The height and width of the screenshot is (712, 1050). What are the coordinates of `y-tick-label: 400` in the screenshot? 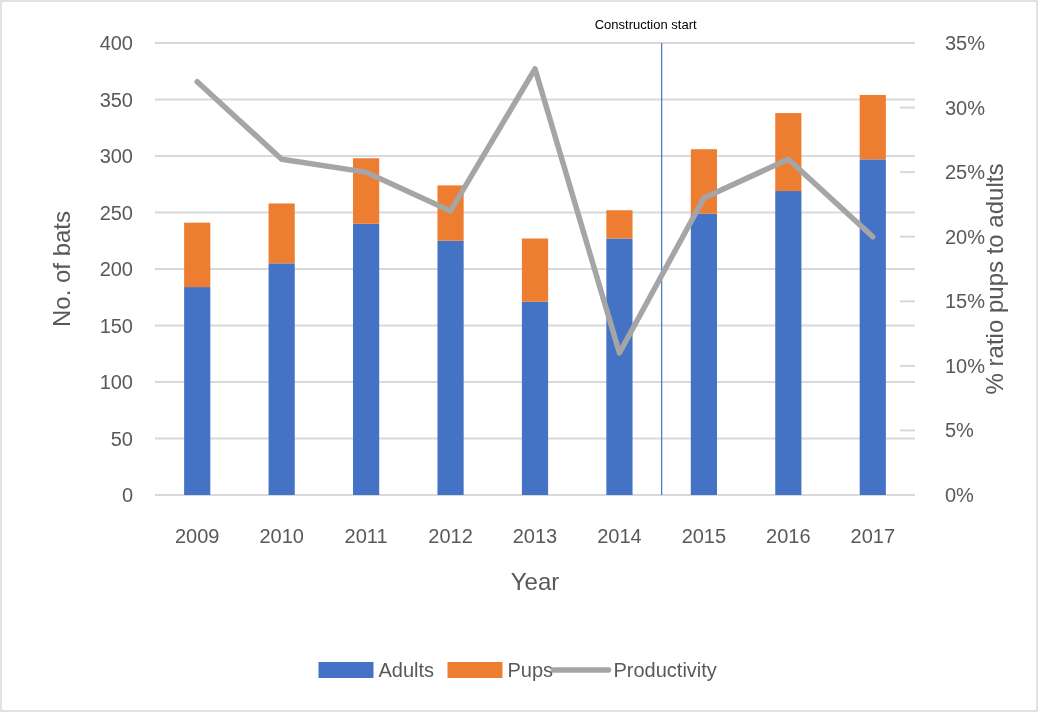 It's located at (116, 43).